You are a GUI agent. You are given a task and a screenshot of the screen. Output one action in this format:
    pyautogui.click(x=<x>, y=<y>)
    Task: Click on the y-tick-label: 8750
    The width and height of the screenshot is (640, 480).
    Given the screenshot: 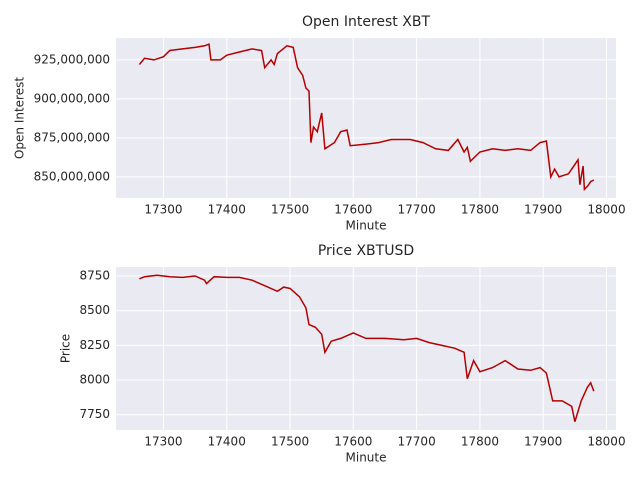 What is the action you would take?
    pyautogui.click(x=94, y=276)
    